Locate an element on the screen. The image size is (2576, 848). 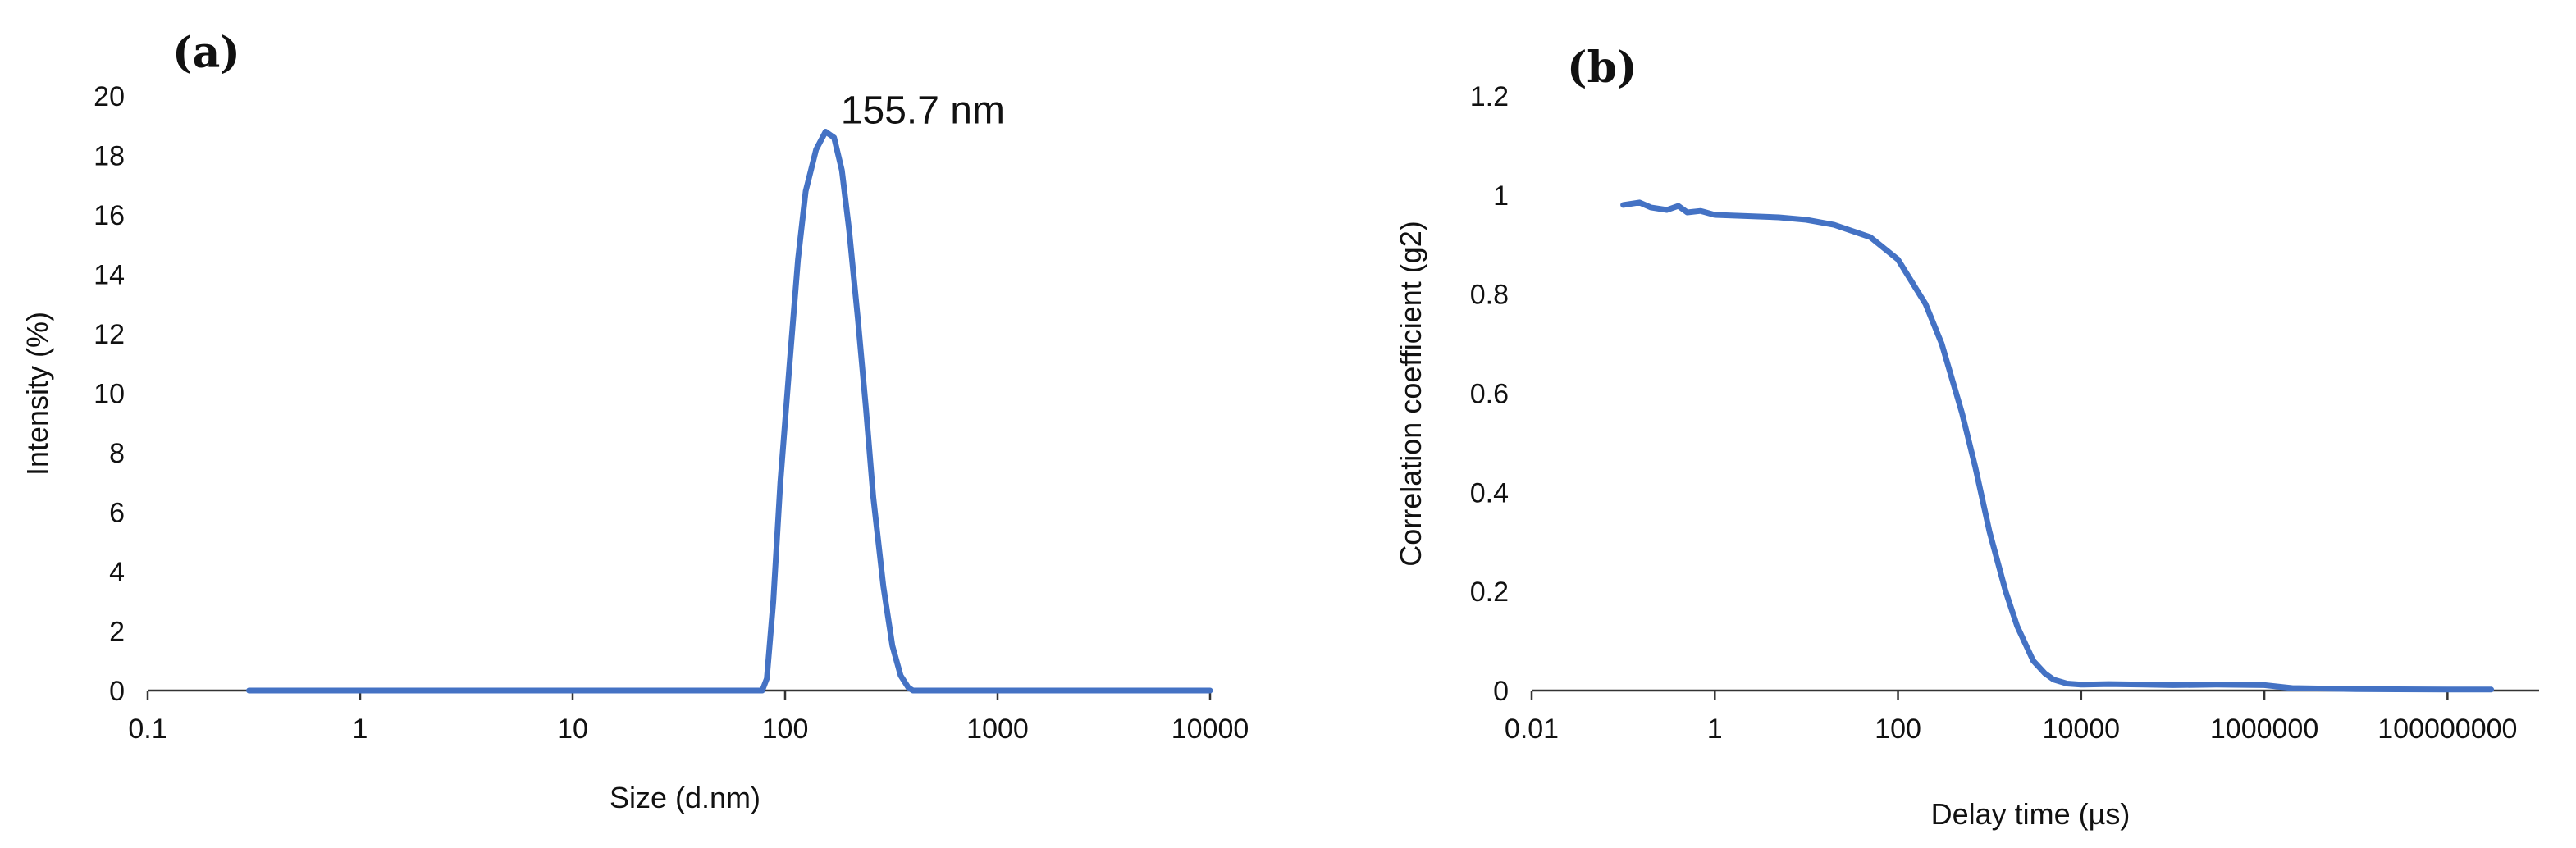
peak-annotation: 155.7 nm is located at coordinates (923, 111).